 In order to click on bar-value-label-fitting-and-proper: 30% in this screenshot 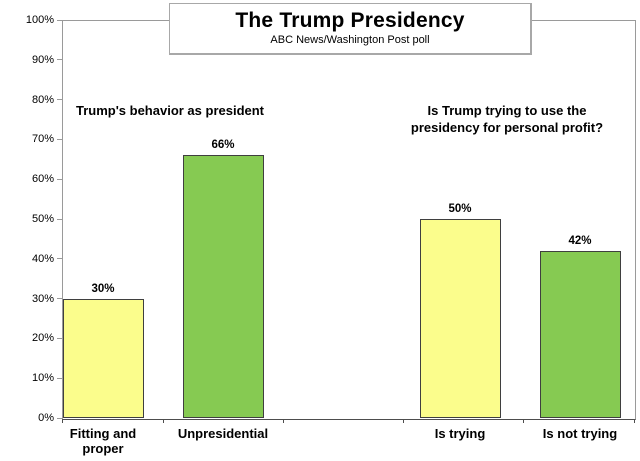, I will do `click(103, 288)`.